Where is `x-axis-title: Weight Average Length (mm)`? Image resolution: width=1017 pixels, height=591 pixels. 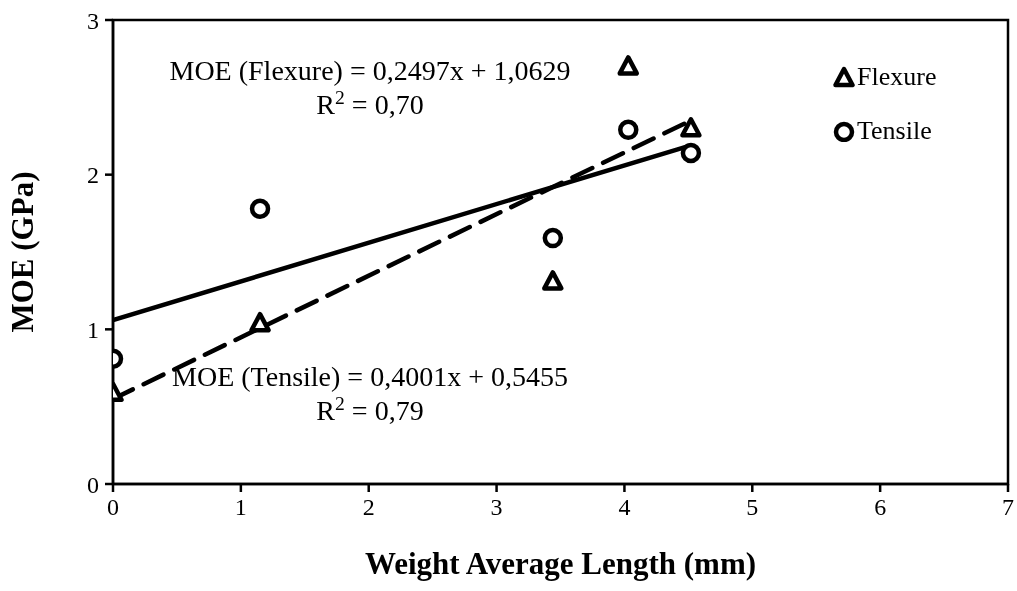
x-axis-title: Weight Average Length (mm) is located at coordinates (560, 563).